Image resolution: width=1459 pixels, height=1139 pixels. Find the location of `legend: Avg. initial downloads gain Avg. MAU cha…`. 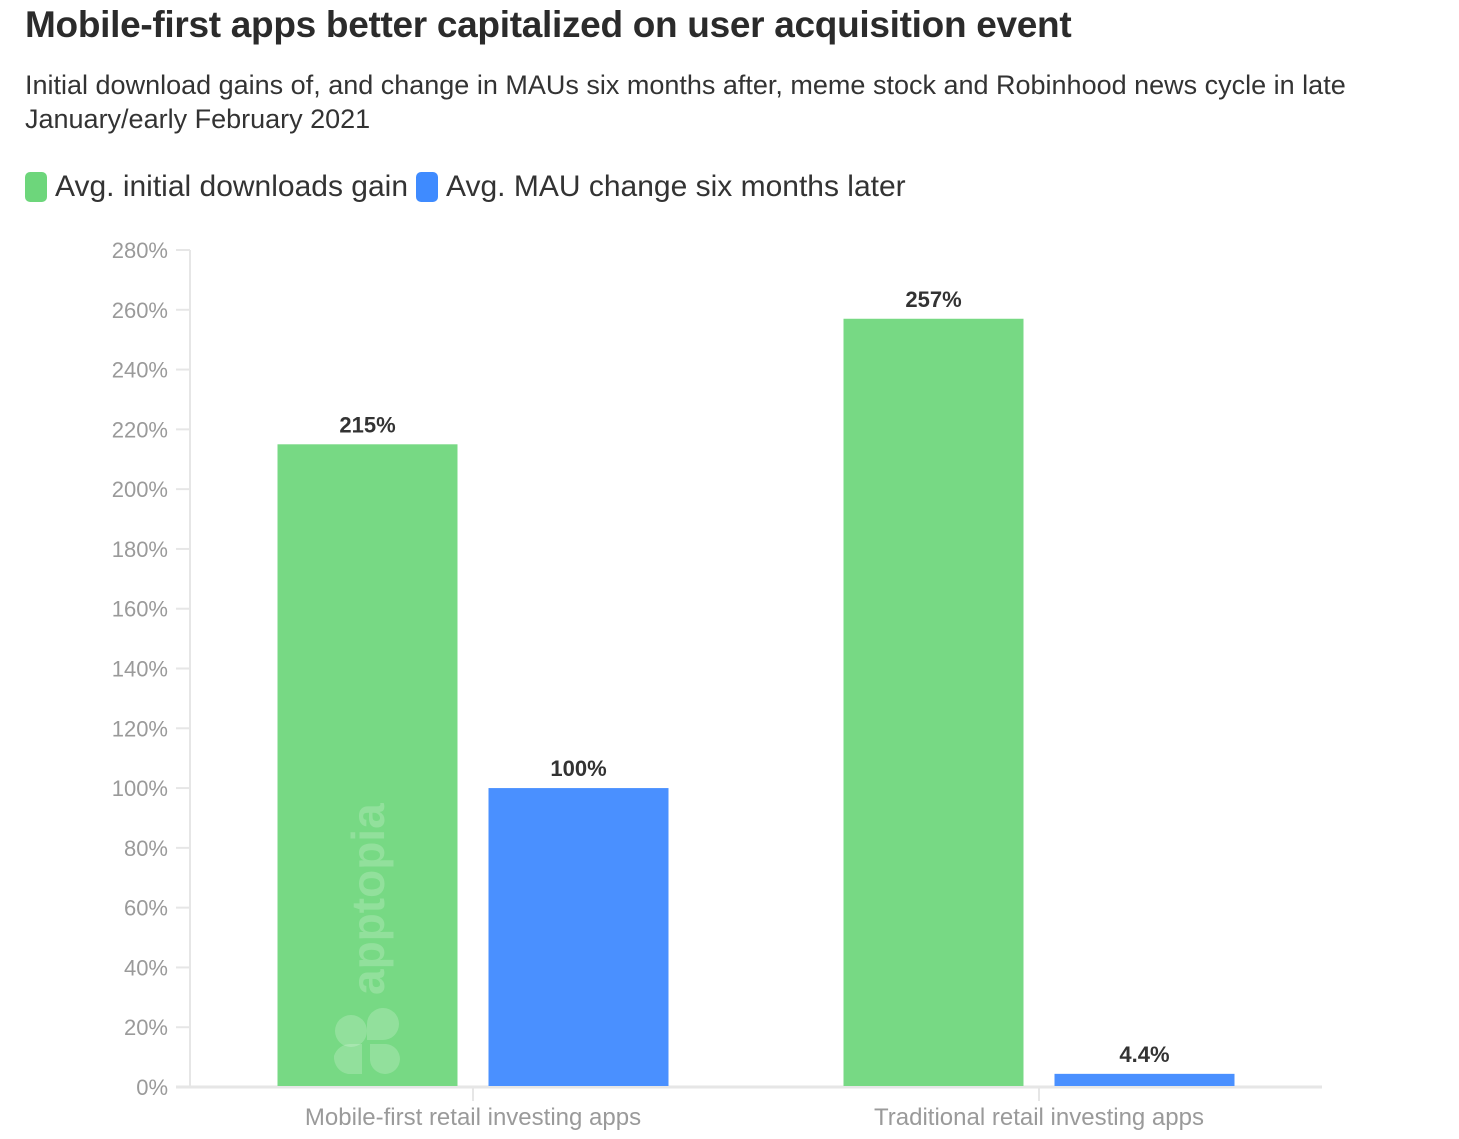

legend: Avg. initial downloads gain Avg. MAU cha… is located at coordinates (469, 187).